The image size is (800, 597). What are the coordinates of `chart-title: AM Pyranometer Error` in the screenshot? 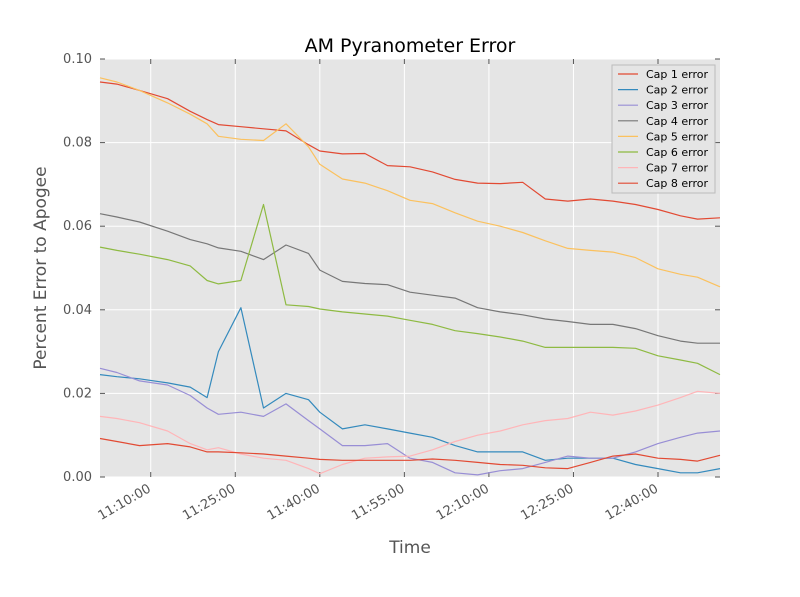 It's located at (410, 46).